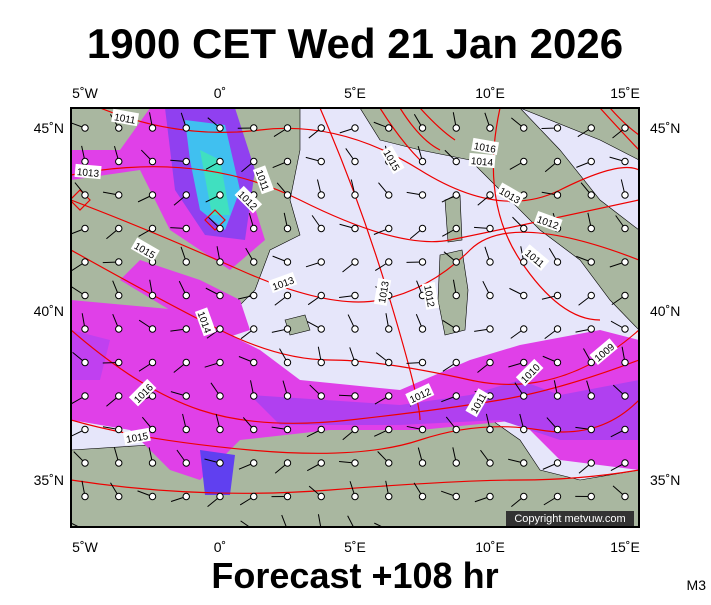 Image resolution: width=711 pixels, height=605 pixels. What do you see at coordinates (569, 519) in the screenshot?
I see `copyright: Copyright metvuw.com` at bounding box center [569, 519].